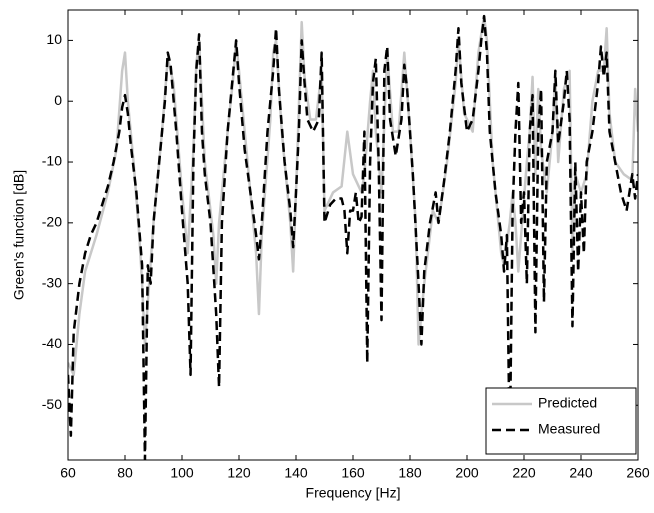  Describe the element at coordinates (567, 403) in the screenshot. I see `legend-label: Predicted` at that location.